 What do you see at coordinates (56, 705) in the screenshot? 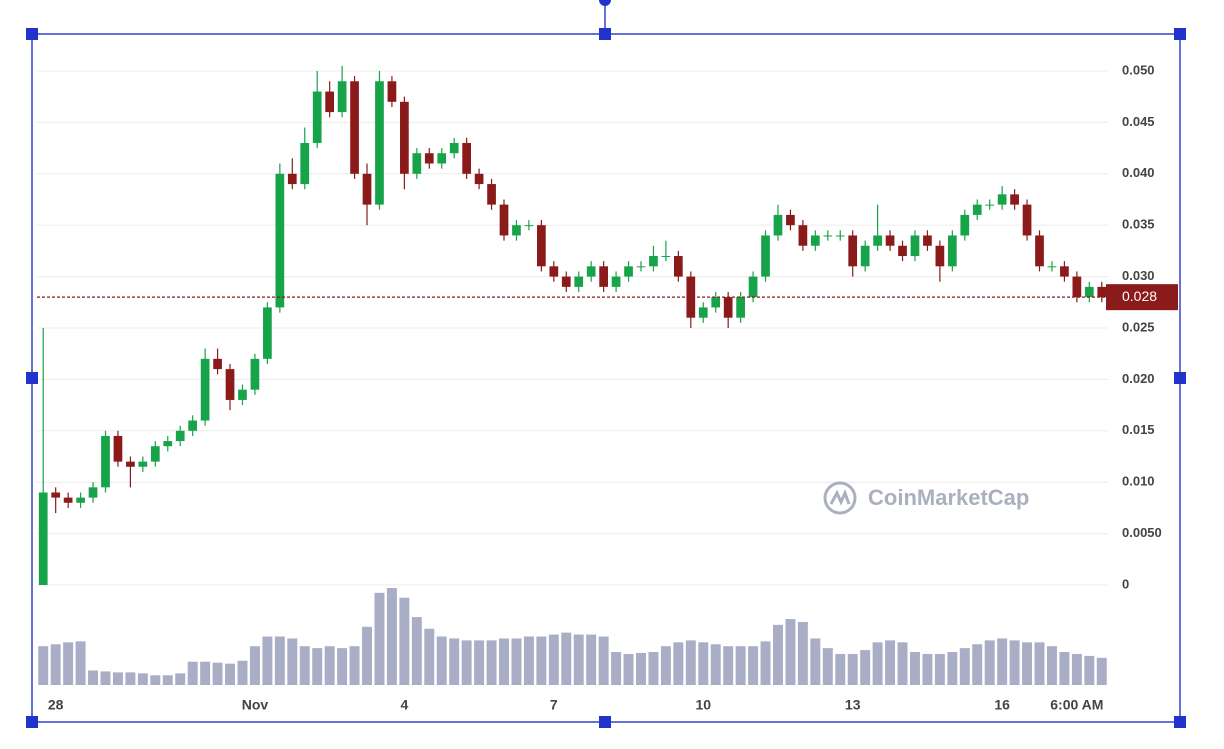
I see `x-tick-label: 28` at bounding box center [56, 705].